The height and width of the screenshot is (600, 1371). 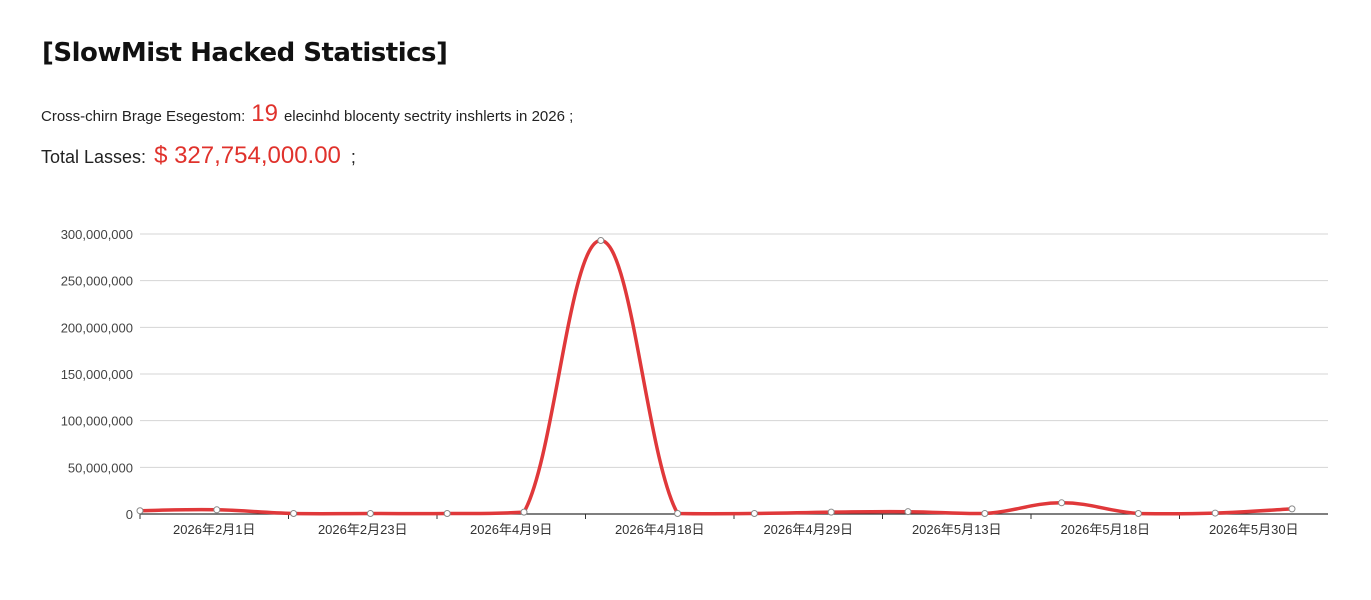 What do you see at coordinates (100, 467) in the screenshot?
I see `y-tick-label: 50,000,000` at bounding box center [100, 467].